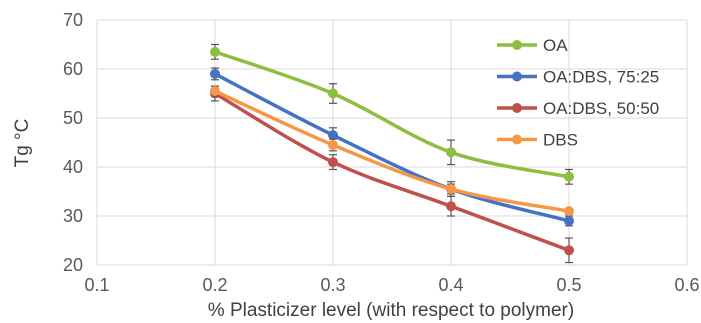  What do you see at coordinates (578, 93) in the screenshot?
I see `legend: OA OA:DBS, 75:25 OA:DBS, 50:50 DBS` at bounding box center [578, 93].